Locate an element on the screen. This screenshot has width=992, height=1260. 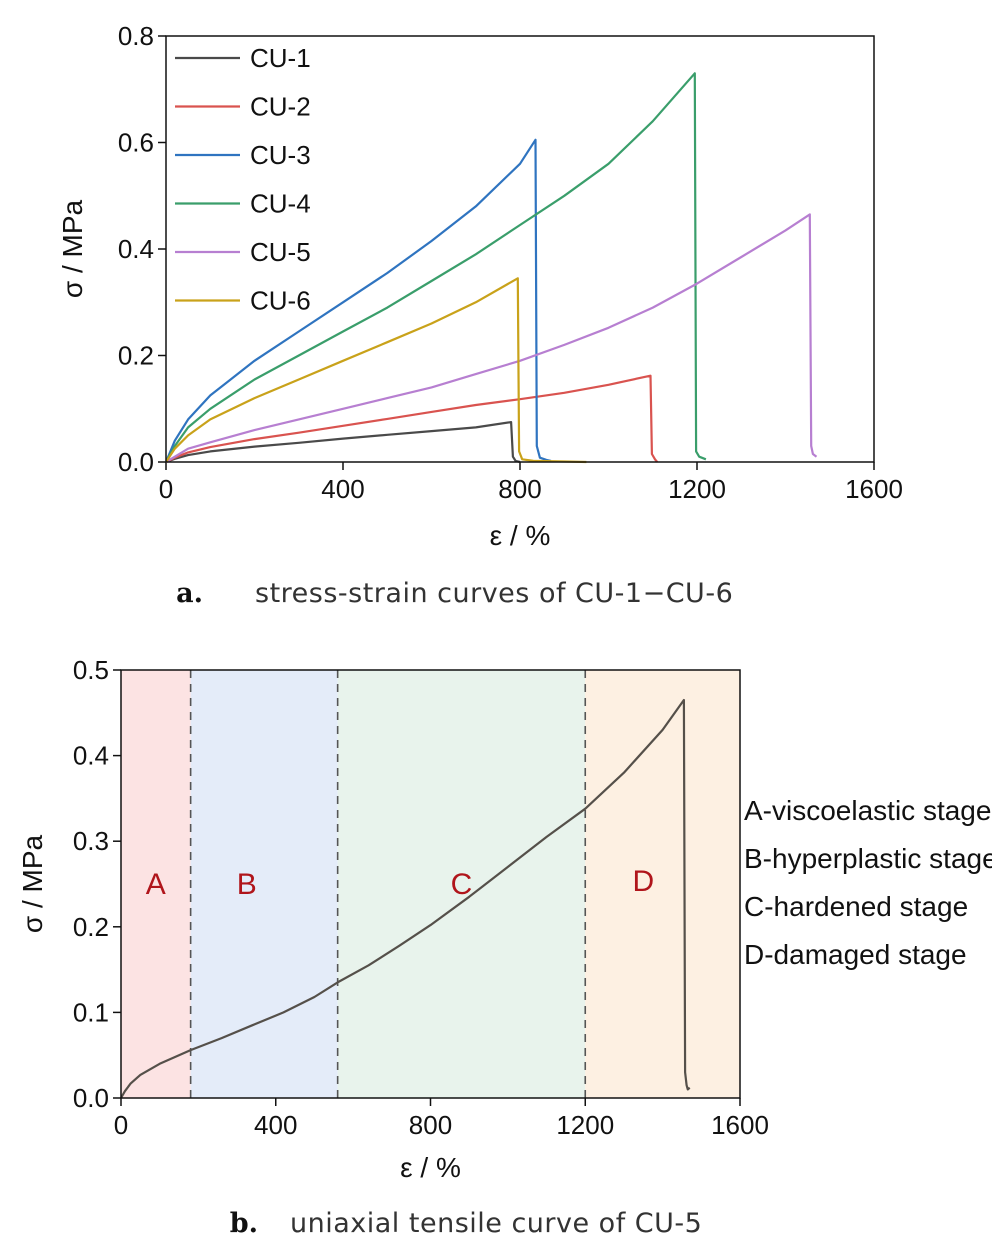
legend-label: CU-3 is located at coordinates (280, 155).